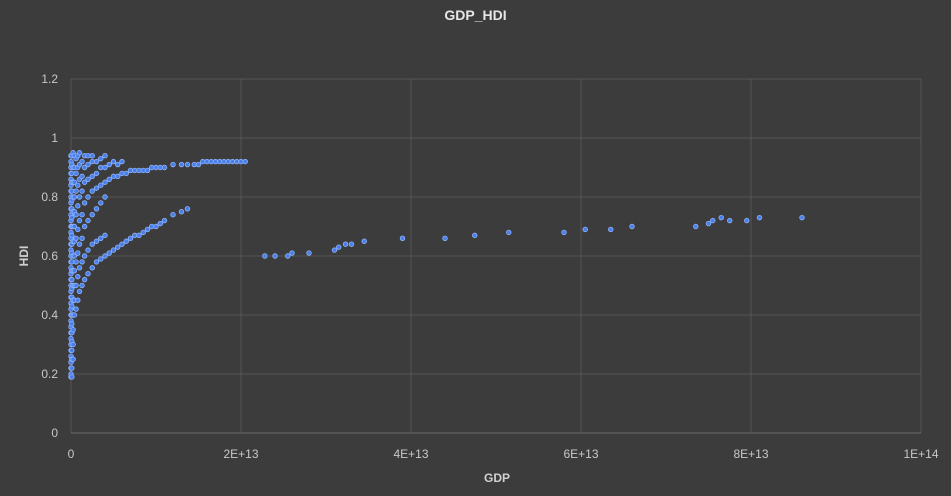 The height and width of the screenshot is (496, 951). What do you see at coordinates (240, 454) in the screenshot?
I see `x-tick-label: 2E+13` at bounding box center [240, 454].